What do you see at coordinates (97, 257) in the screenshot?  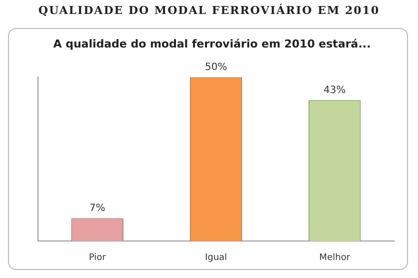 I see `x-tick-label: Pior` at bounding box center [97, 257].